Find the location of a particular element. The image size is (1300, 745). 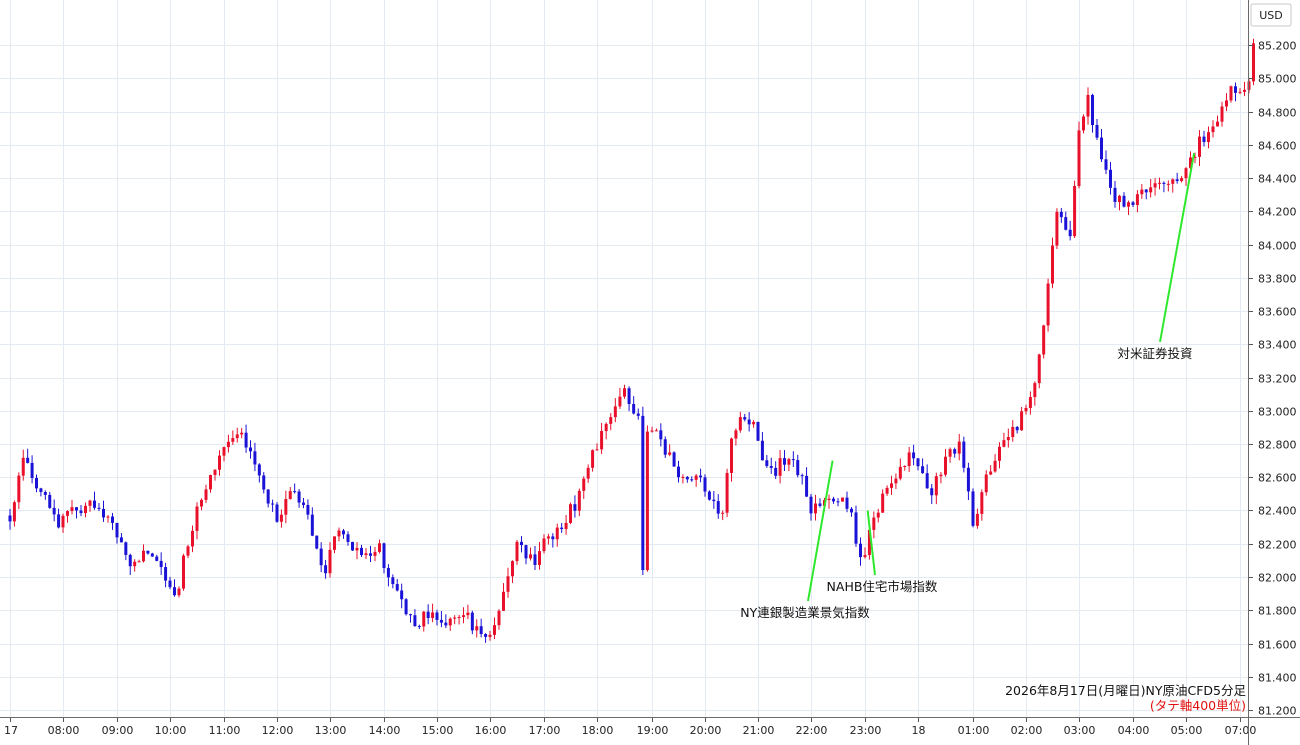

annotation-label: NY連銀製造業景気指数 is located at coordinates (805, 612).